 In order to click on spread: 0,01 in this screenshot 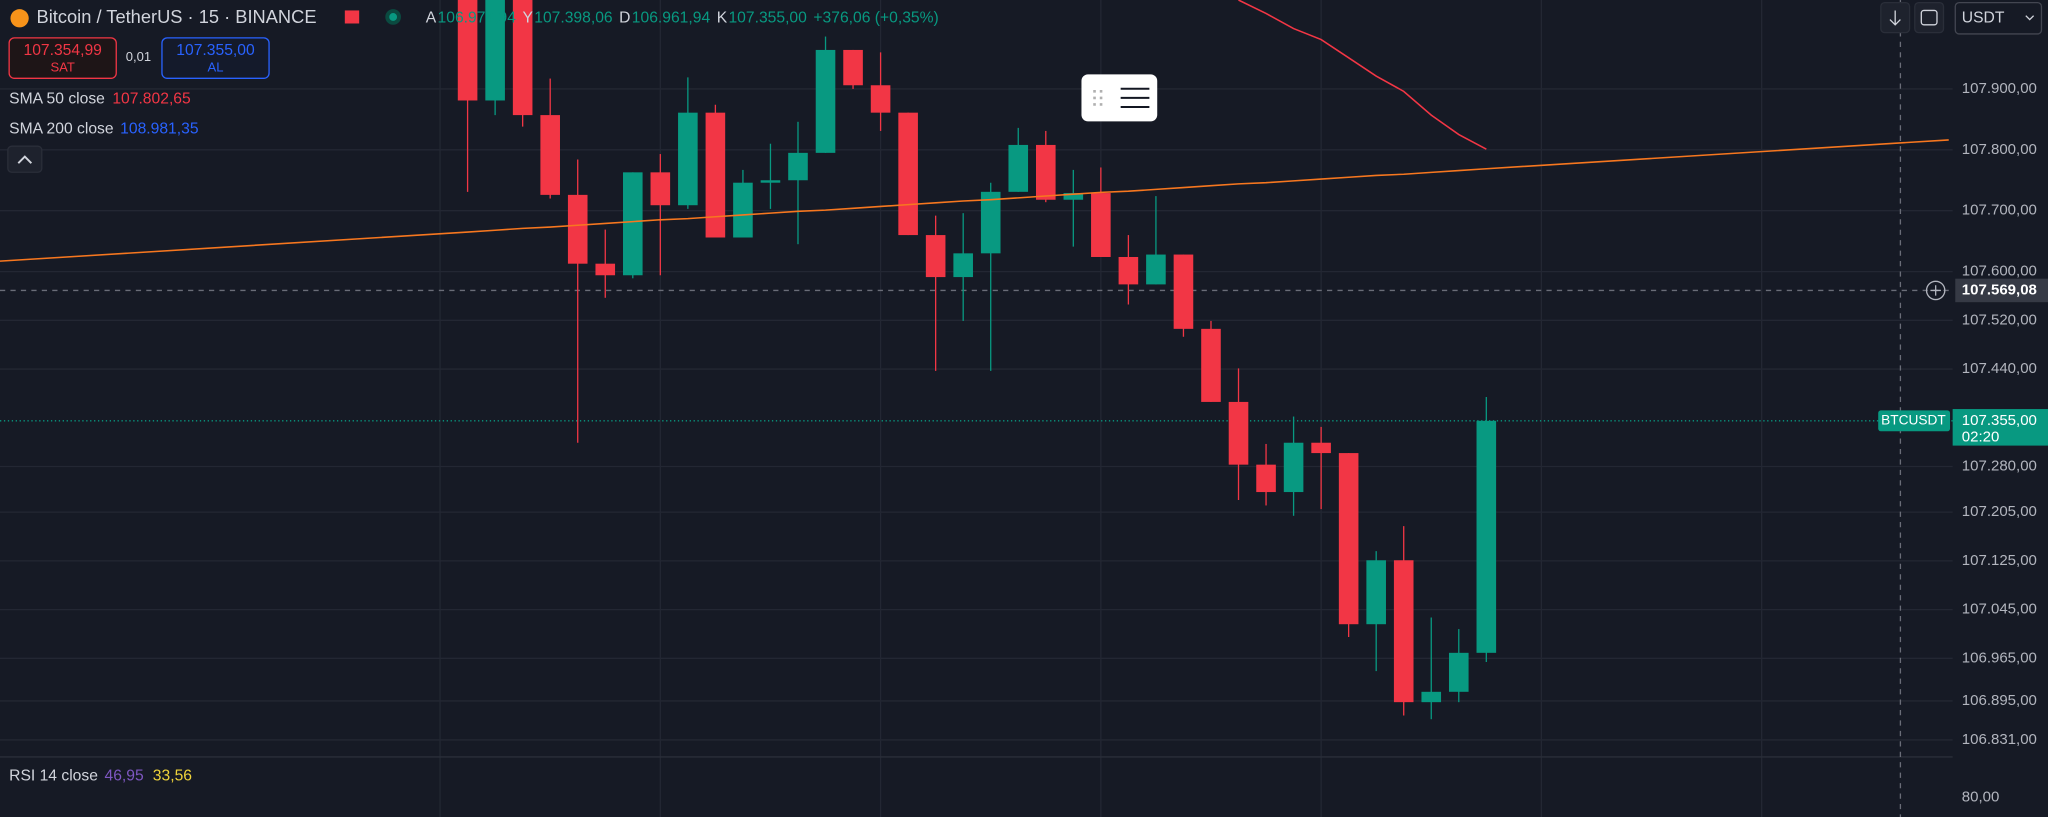, I will do `click(138, 56)`.